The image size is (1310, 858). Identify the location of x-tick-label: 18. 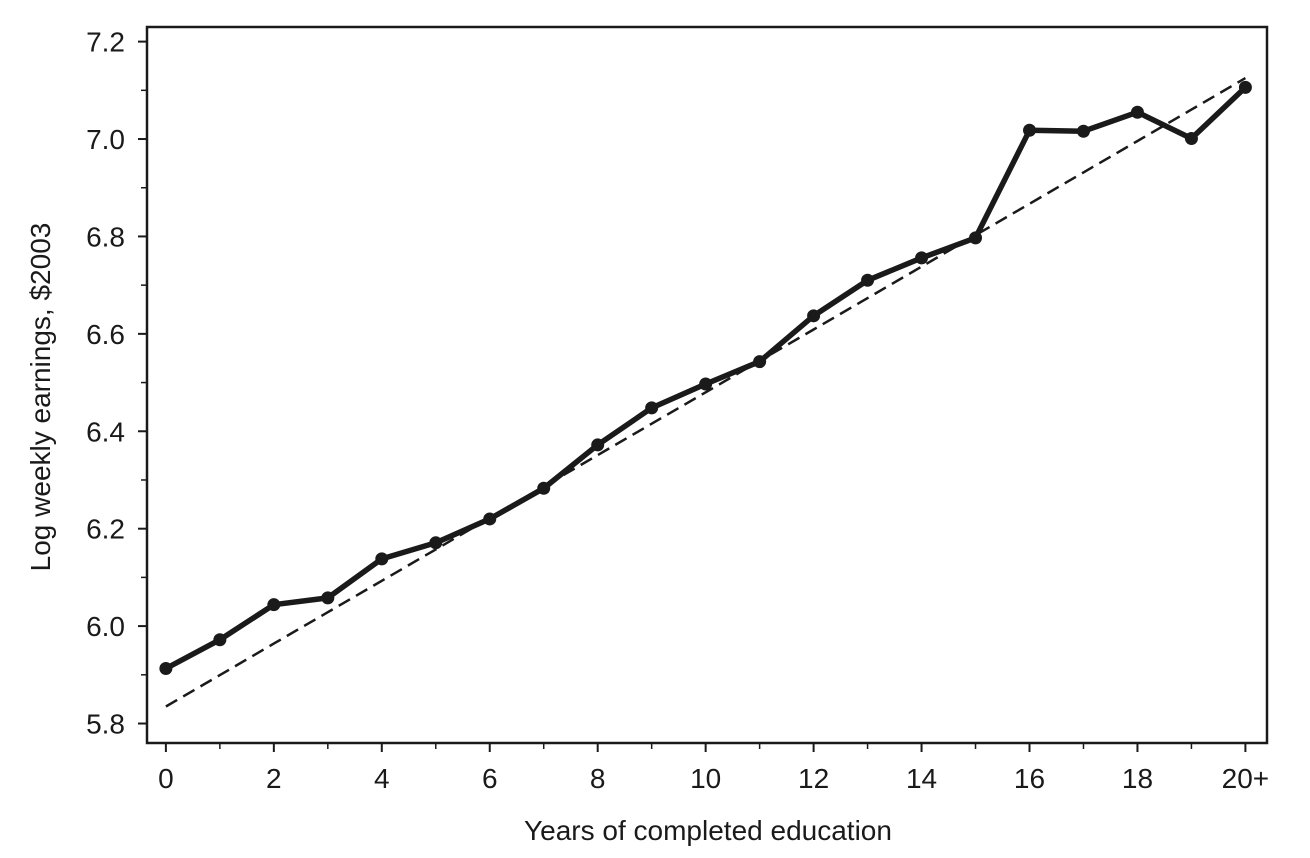
(1137, 778).